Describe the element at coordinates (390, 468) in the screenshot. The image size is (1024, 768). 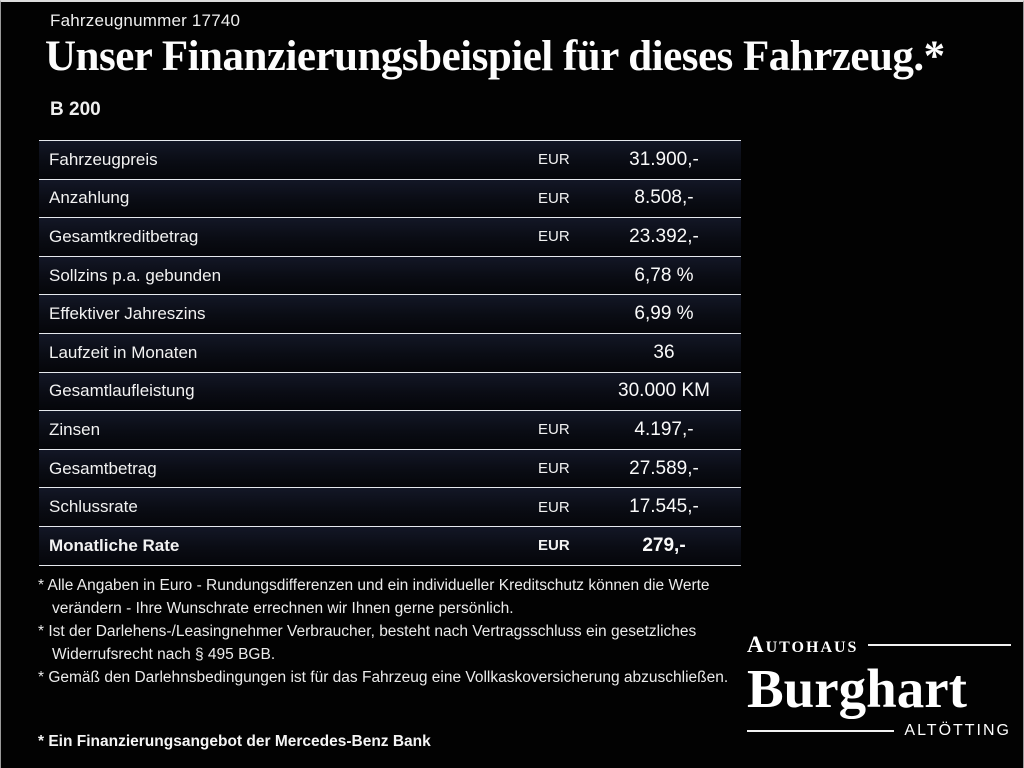
I see `table-row: Gesamtbetrag EUR 27.589,-` at that location.